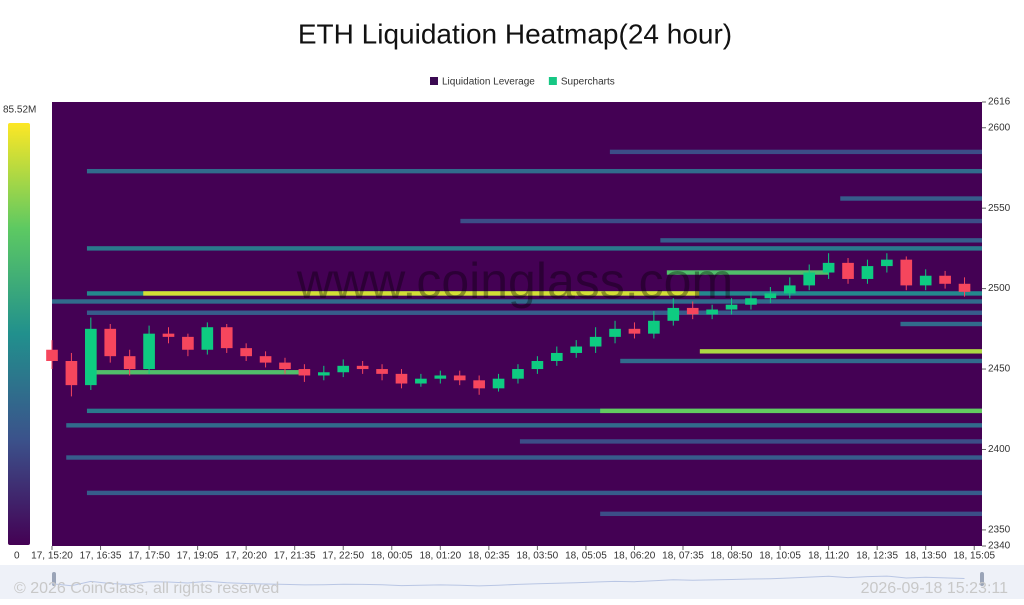  Describe the element at coordinates (538, 556) in the screenshot. I see `x-tick-label: 18, 03:50` at that location.